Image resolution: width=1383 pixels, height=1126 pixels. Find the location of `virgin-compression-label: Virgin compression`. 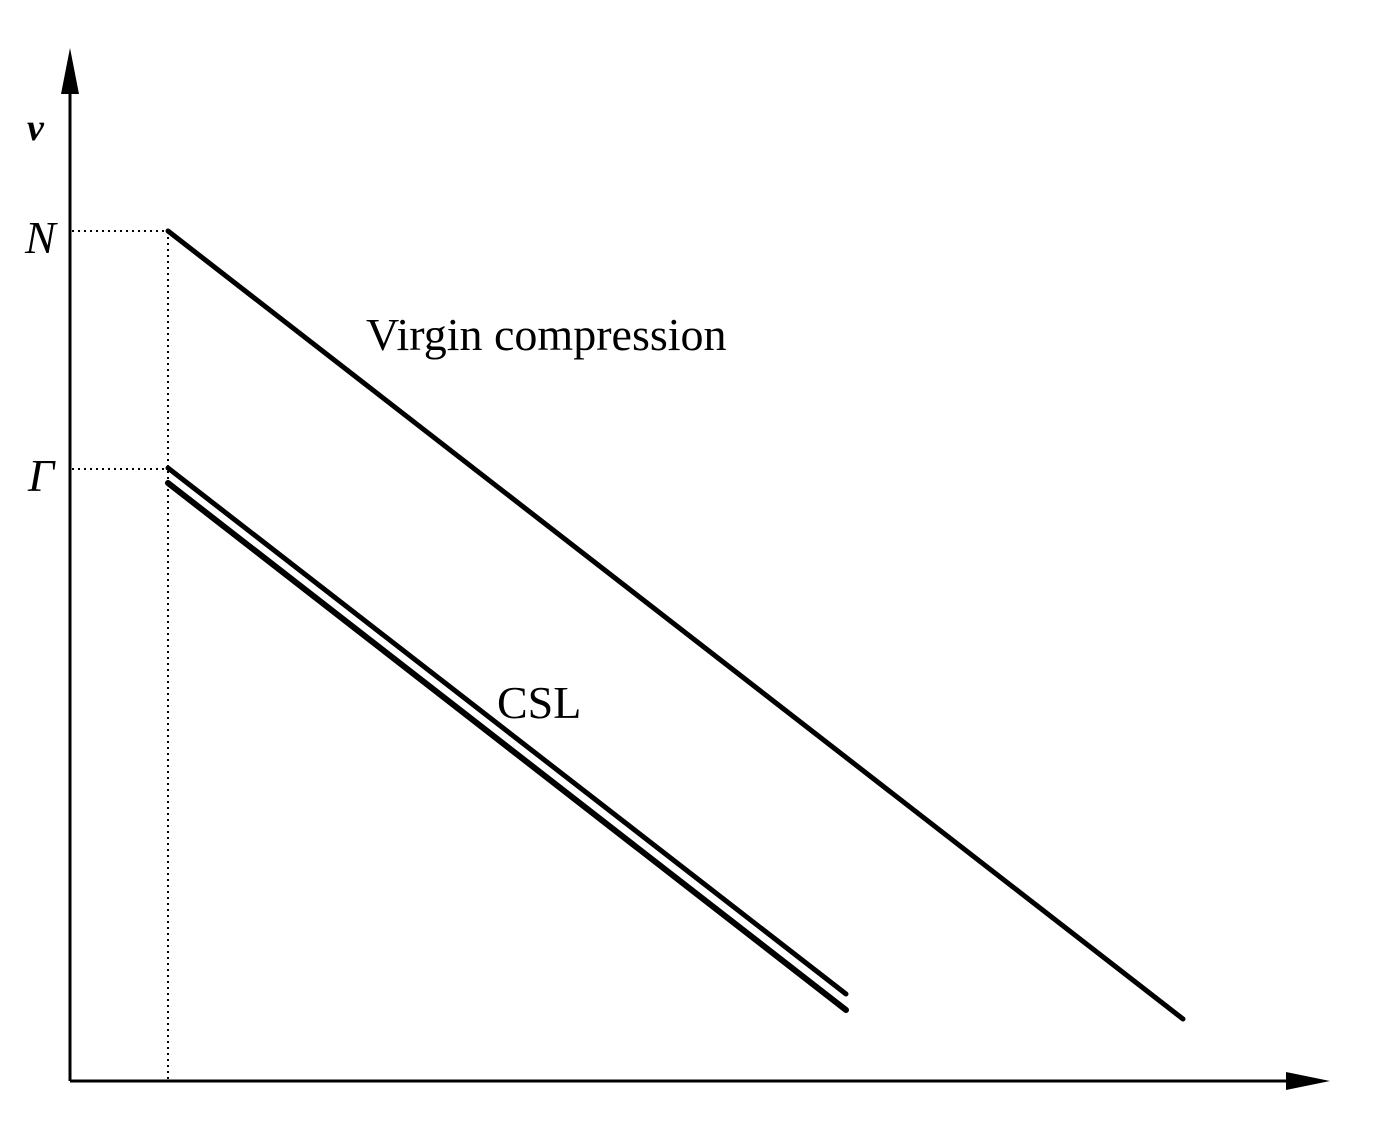

virgin-compression-label: Virgin compression is located at coordinates (546, 334).